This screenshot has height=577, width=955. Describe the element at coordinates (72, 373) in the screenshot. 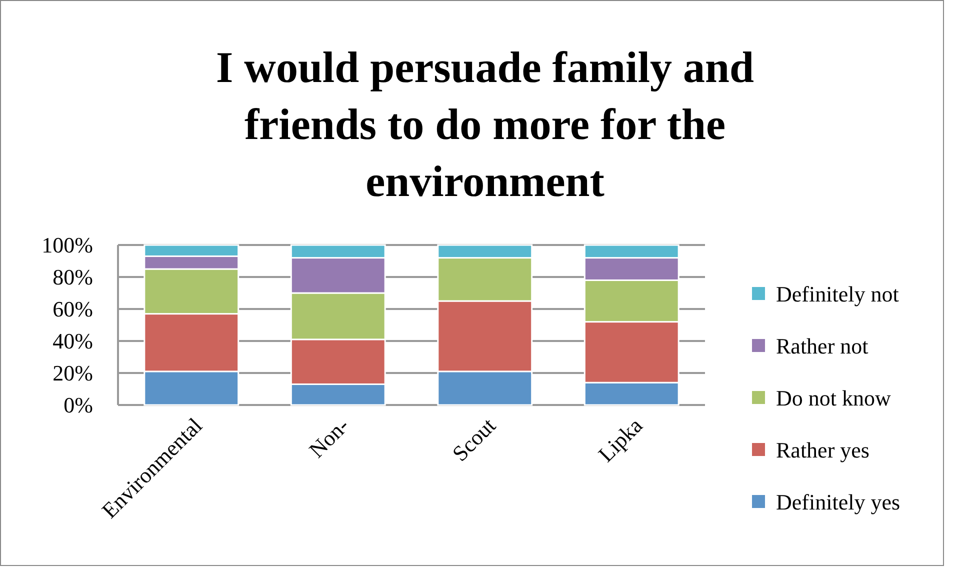

I see `y-tick-label: 20%` at that location.